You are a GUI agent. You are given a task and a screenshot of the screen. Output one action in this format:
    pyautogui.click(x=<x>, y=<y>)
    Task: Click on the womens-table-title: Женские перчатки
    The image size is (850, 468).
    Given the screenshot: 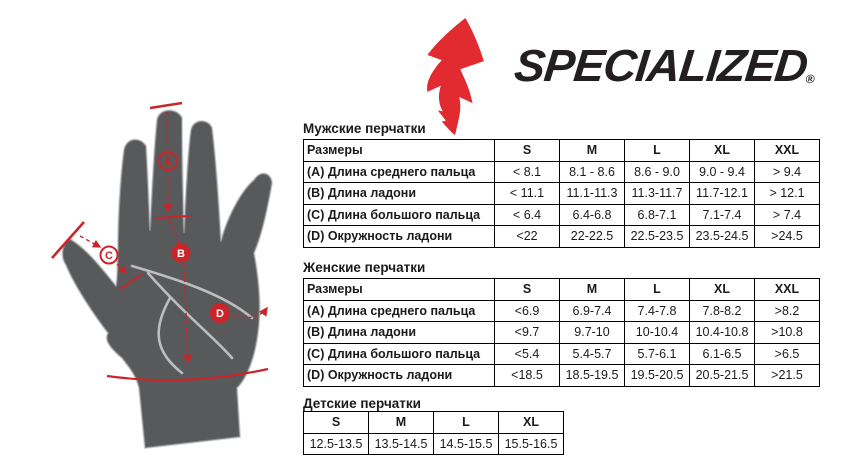 What is the action you would take?
    pyautogui.click(x=364, y=267)
    